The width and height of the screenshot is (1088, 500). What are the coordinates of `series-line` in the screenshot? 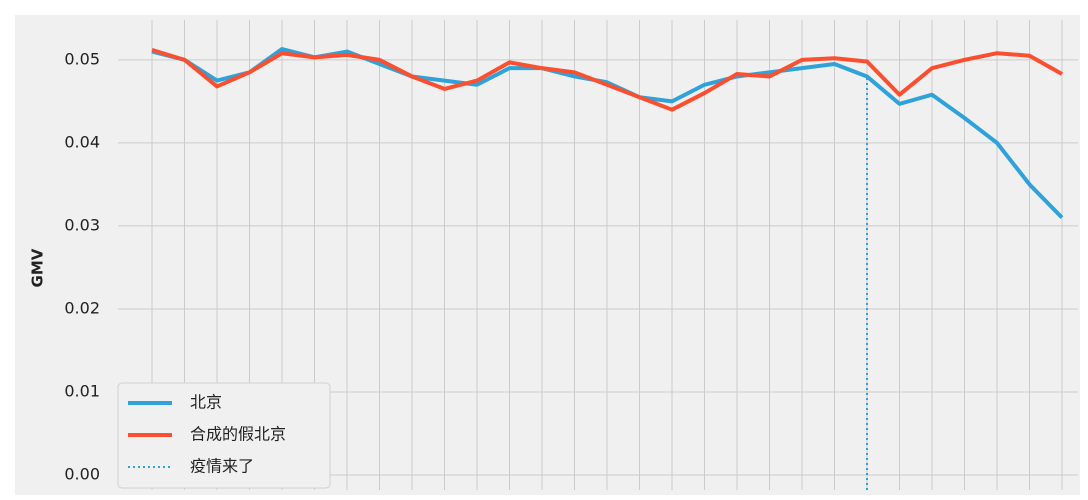 It's located at (607, 79).